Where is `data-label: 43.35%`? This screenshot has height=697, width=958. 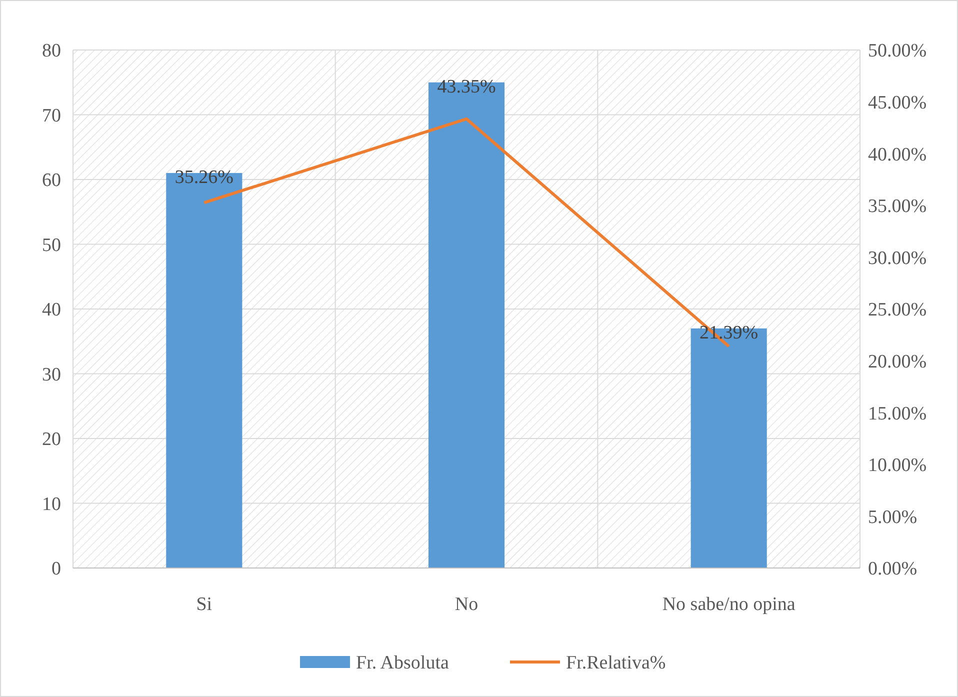
data-label: 43.35% is located at coordinates (466, 87).